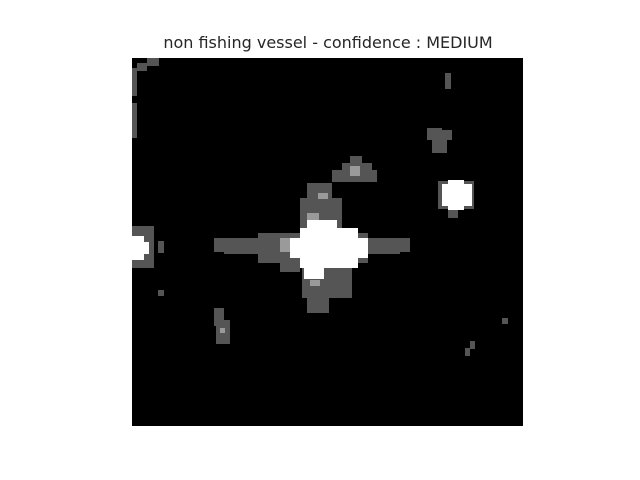 Image resolution: width=640 pixels, height=480 pixels. Describe the element at coordinates (486, 337) in the screenshot. I see `bottom-right-specks` at that location.